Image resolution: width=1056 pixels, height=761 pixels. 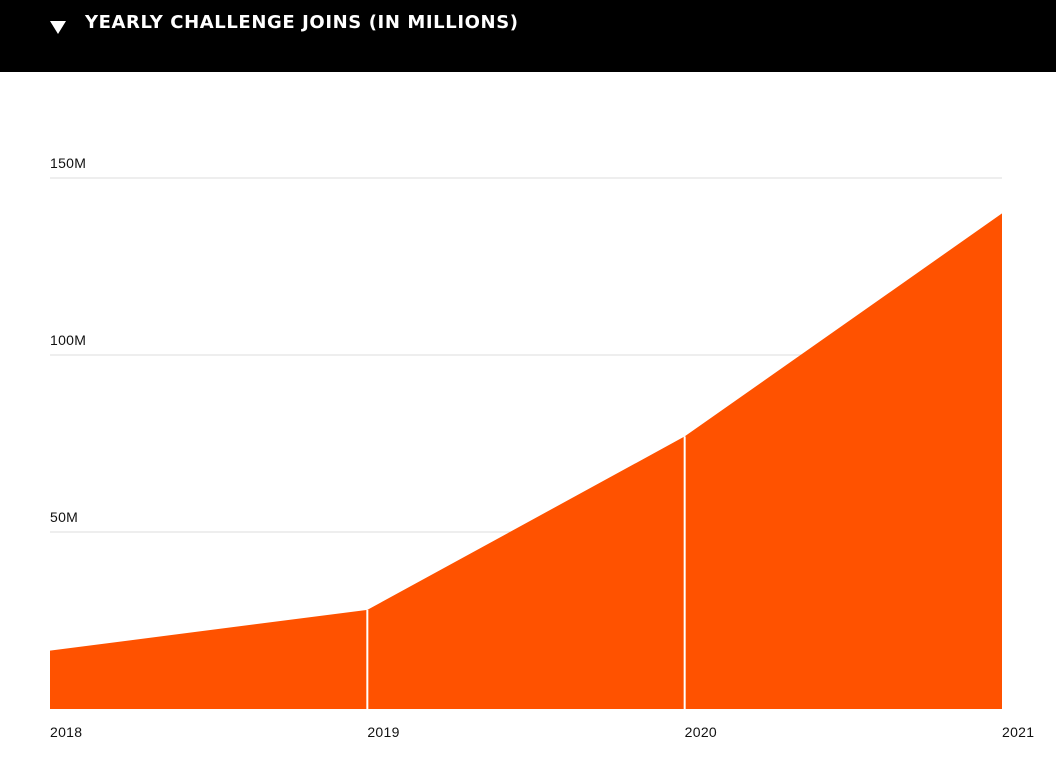 I want to click on triangle-down-icon, so click(x=58, y=27).